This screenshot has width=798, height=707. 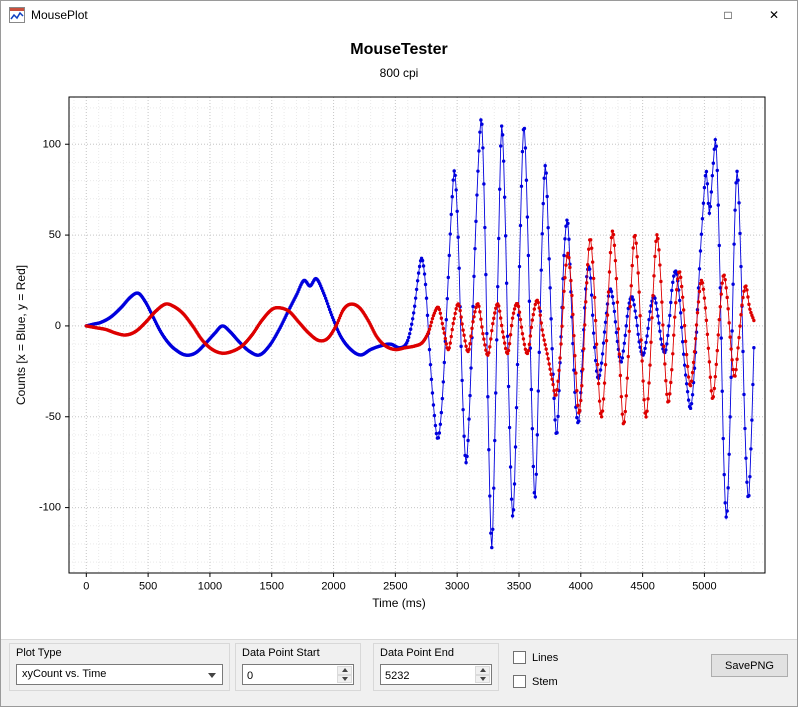 I want to click on data-point-start-input, so click(x=289, y=674).